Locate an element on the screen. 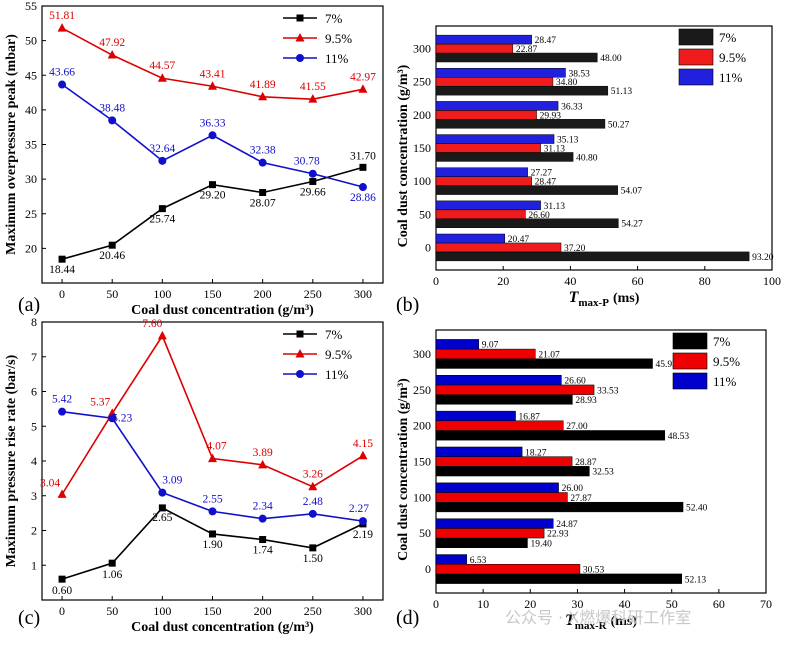 This screenshot has height=645, width=796. bar-label: 31.13 is located at coordinates (555, 150).